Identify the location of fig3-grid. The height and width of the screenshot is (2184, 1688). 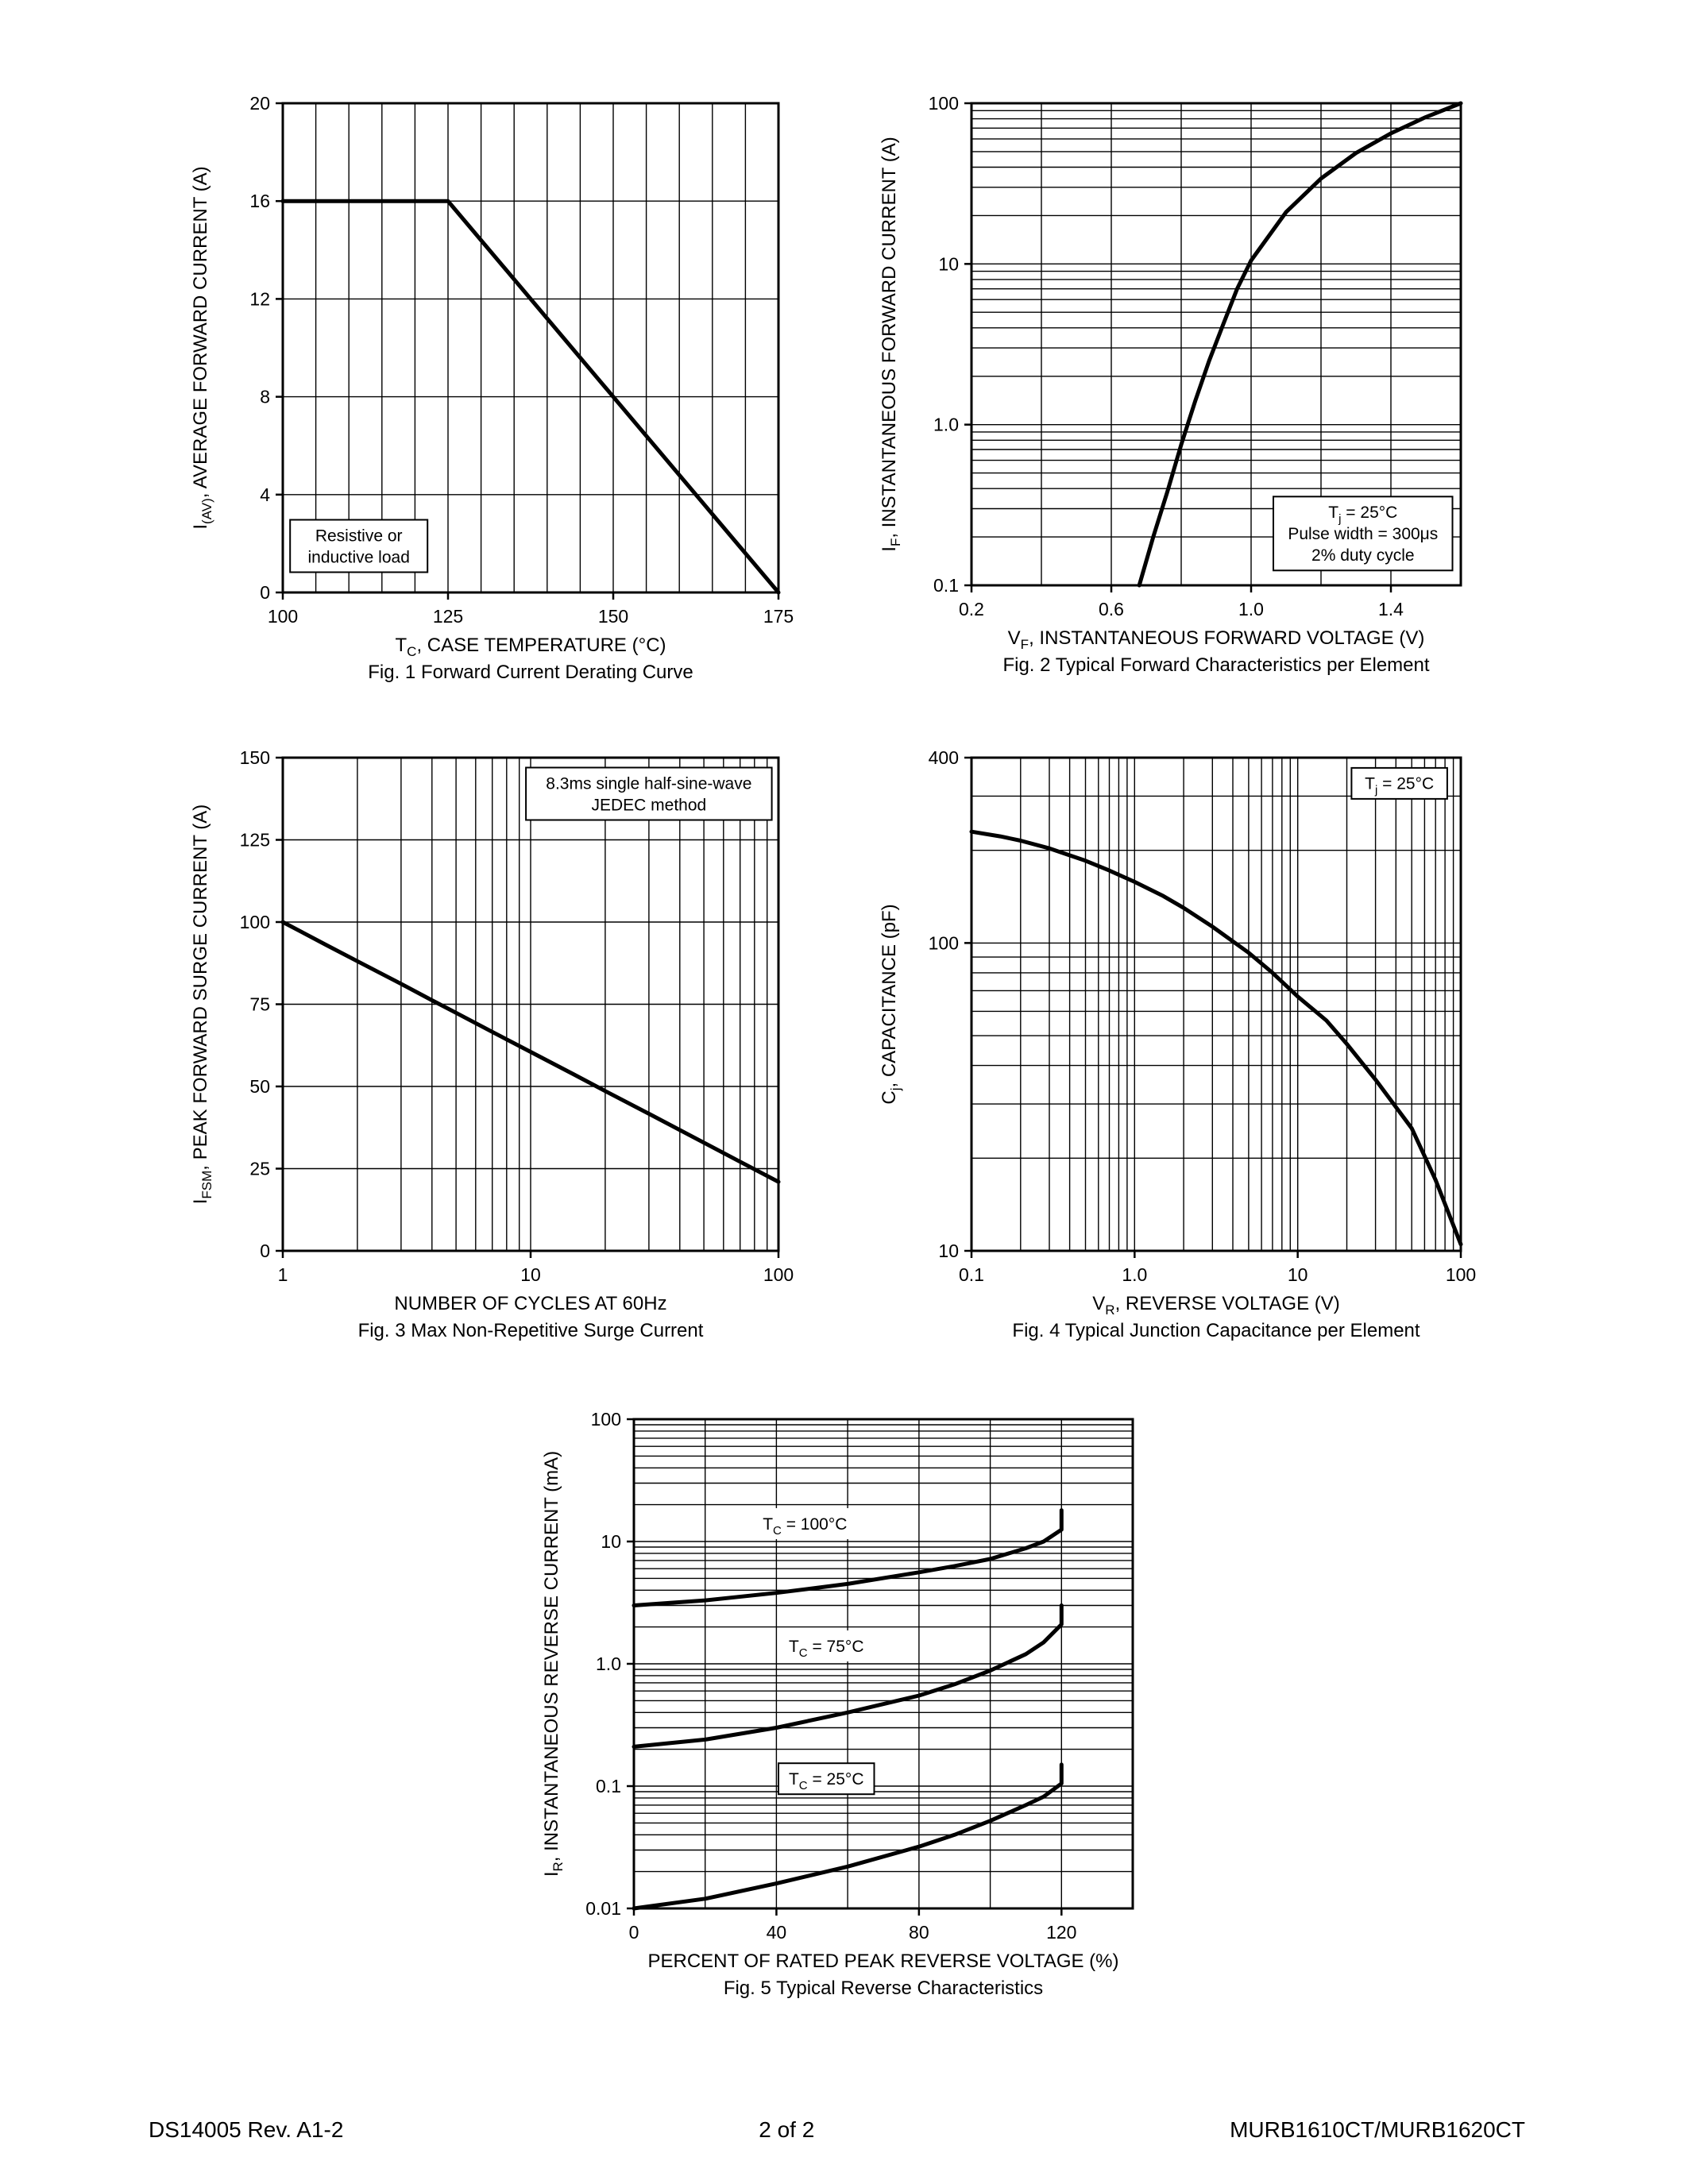
(530, 1005).